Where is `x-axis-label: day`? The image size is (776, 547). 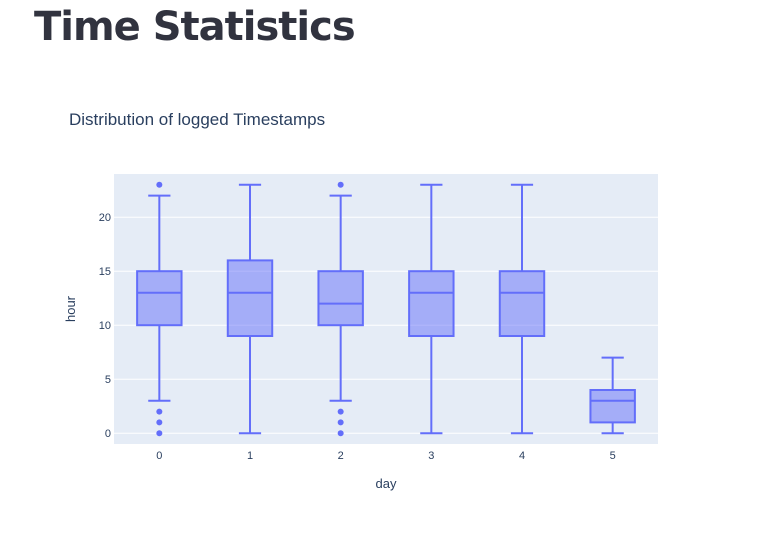 x-axis-label: day is located at coordinates (386, 483).